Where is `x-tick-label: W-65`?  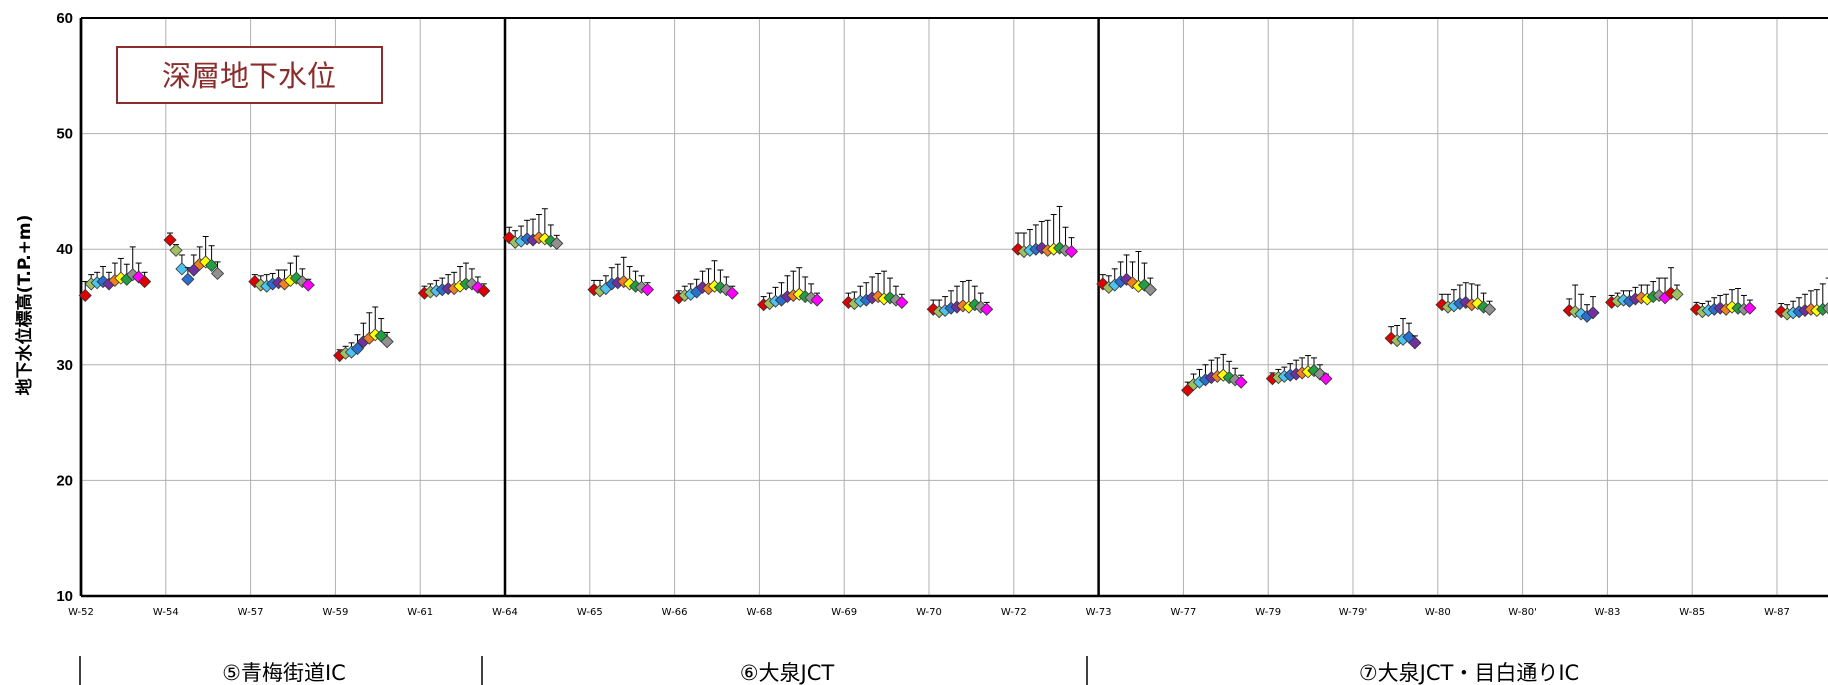
x-tick-label: W-65 is located at coordinates (590, 612).